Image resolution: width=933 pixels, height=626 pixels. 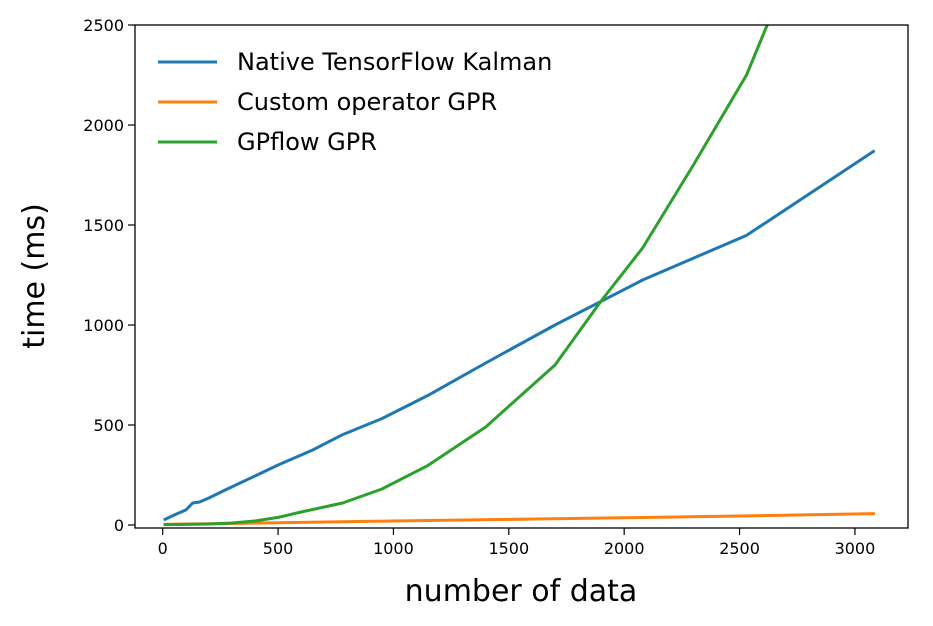 I want to click on x-axis: 0 500 1000 1500 2000 2500 3000, so click(x=517, y=543).